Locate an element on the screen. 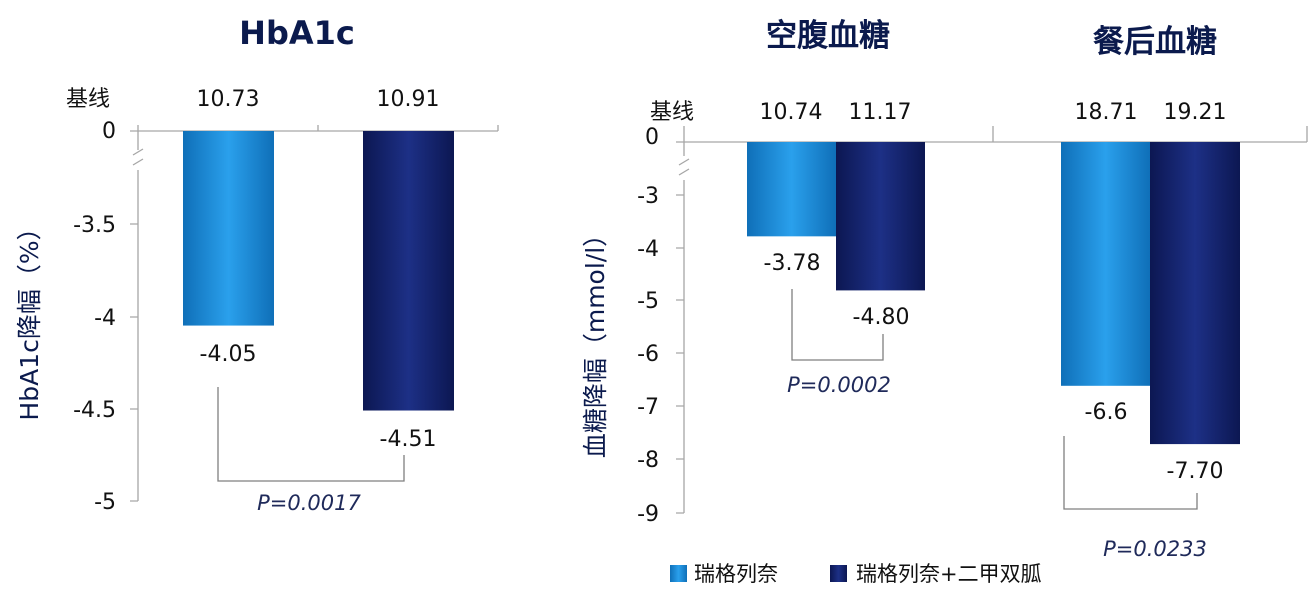 The height and width of the screenshot is (603, 1313). y-axis-title-glucose: 血糖降幅（mmol/l） is located at coordinates (595, 340).